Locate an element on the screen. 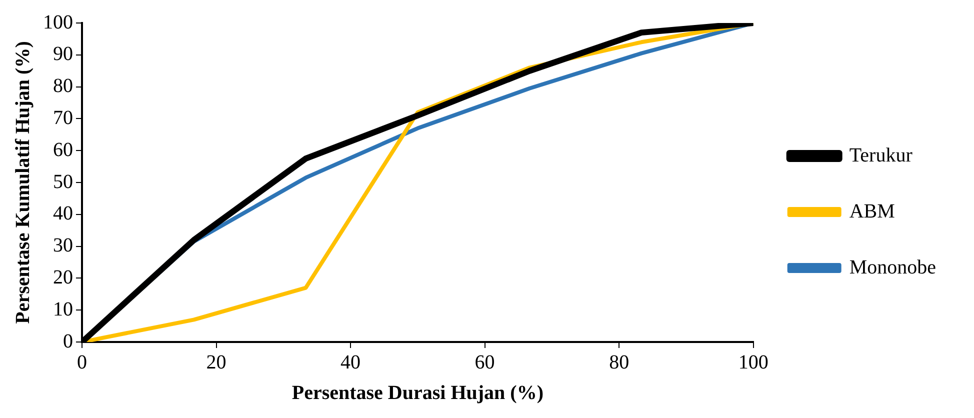 This screenshot has height=418, width=974. y-tick-label: 70 is located at coordinates (63, 117).